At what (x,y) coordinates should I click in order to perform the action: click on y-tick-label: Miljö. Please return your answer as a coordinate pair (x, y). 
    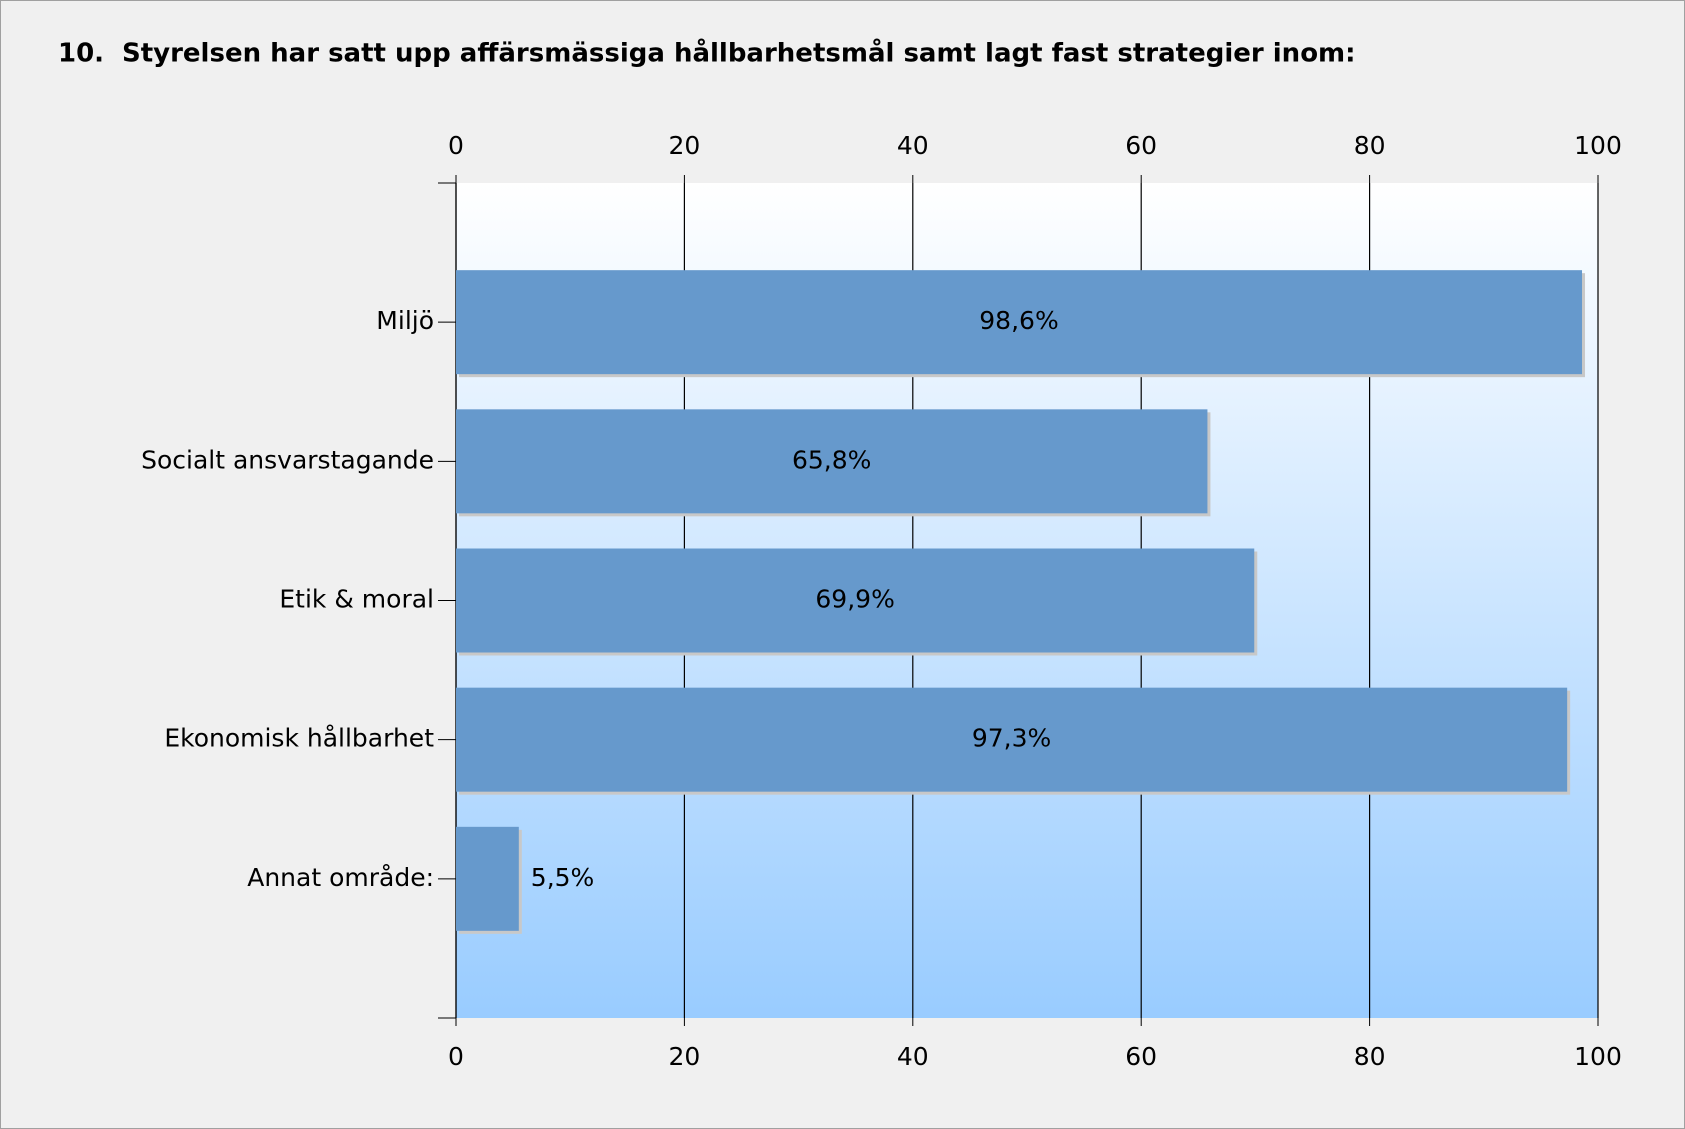
    Looking at the image, I should click on (405, 320).